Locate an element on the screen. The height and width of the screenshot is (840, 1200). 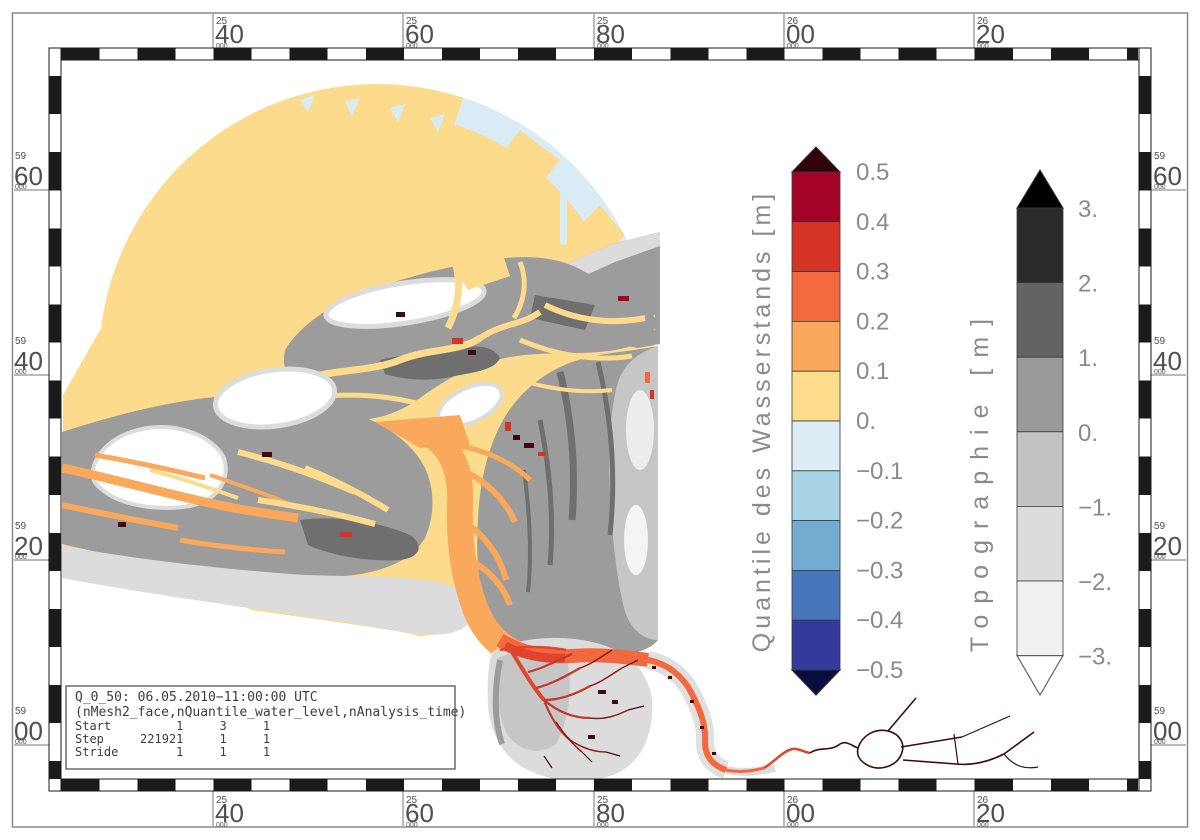
tidal-channels-west-orange is located at coordinates (180, 503).